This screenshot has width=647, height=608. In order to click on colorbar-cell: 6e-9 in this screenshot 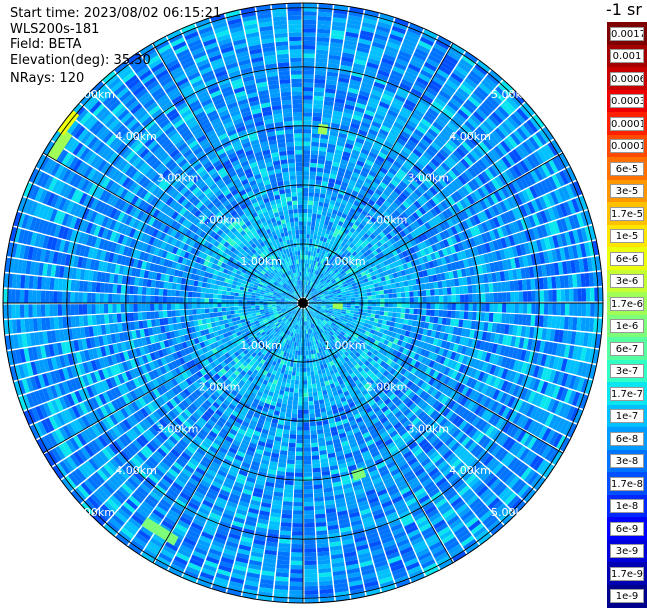, I will do `click(627, 528)`.